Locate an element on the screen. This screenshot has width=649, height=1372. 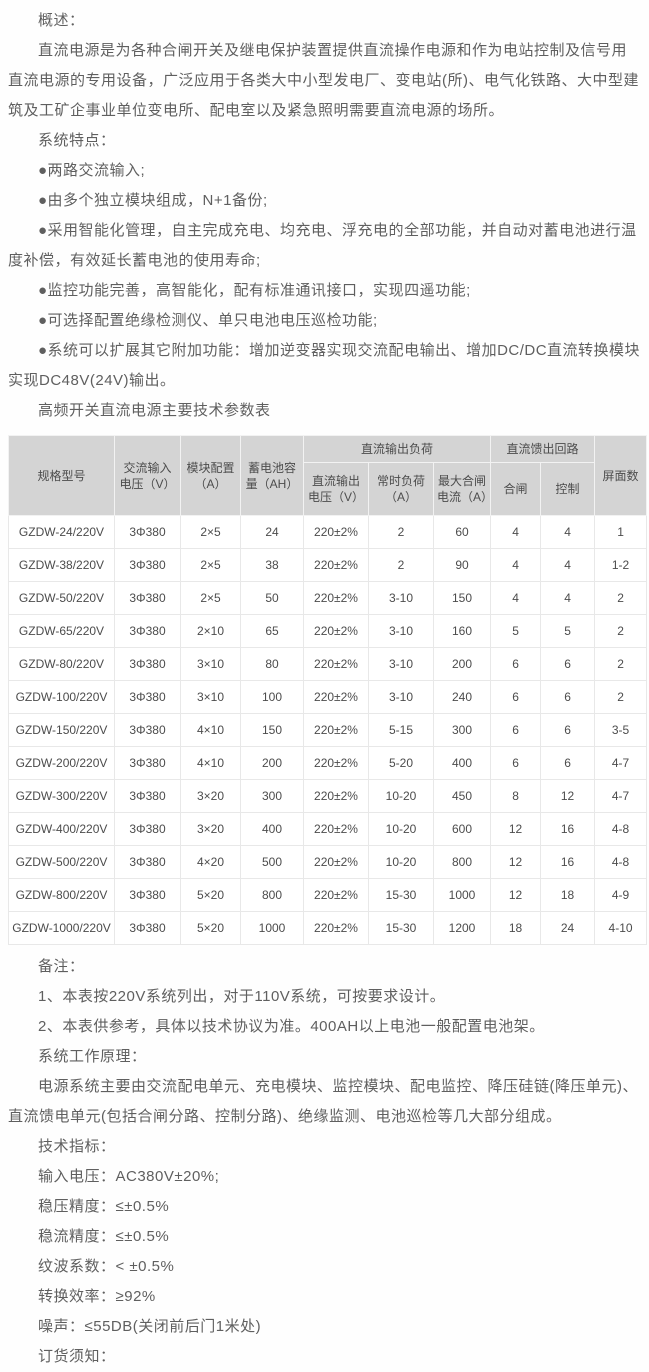
spec-table-cell: 300 is located at coordinates (462, 730).